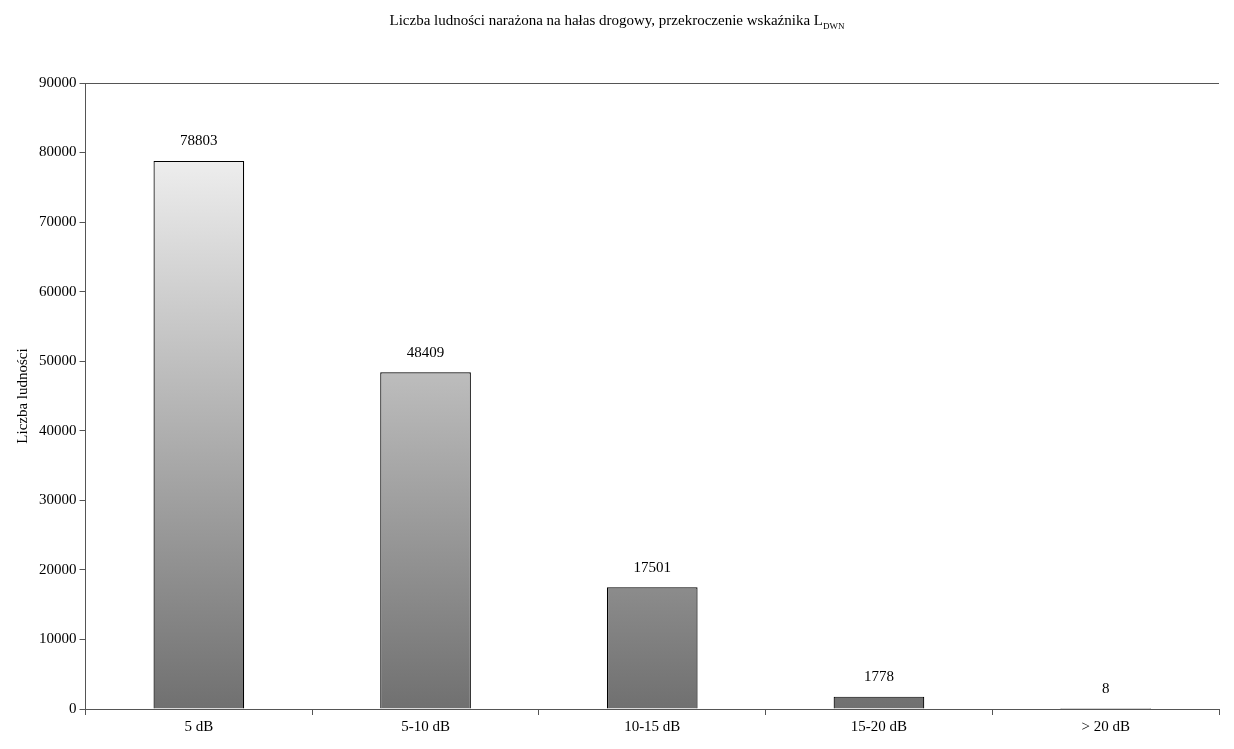 This screenshot has width=1234, height=749. What do you see at coordinates (73, 707) in the screenshot?
I see `y-tick-label: 0` at bounding box center [73, 707].